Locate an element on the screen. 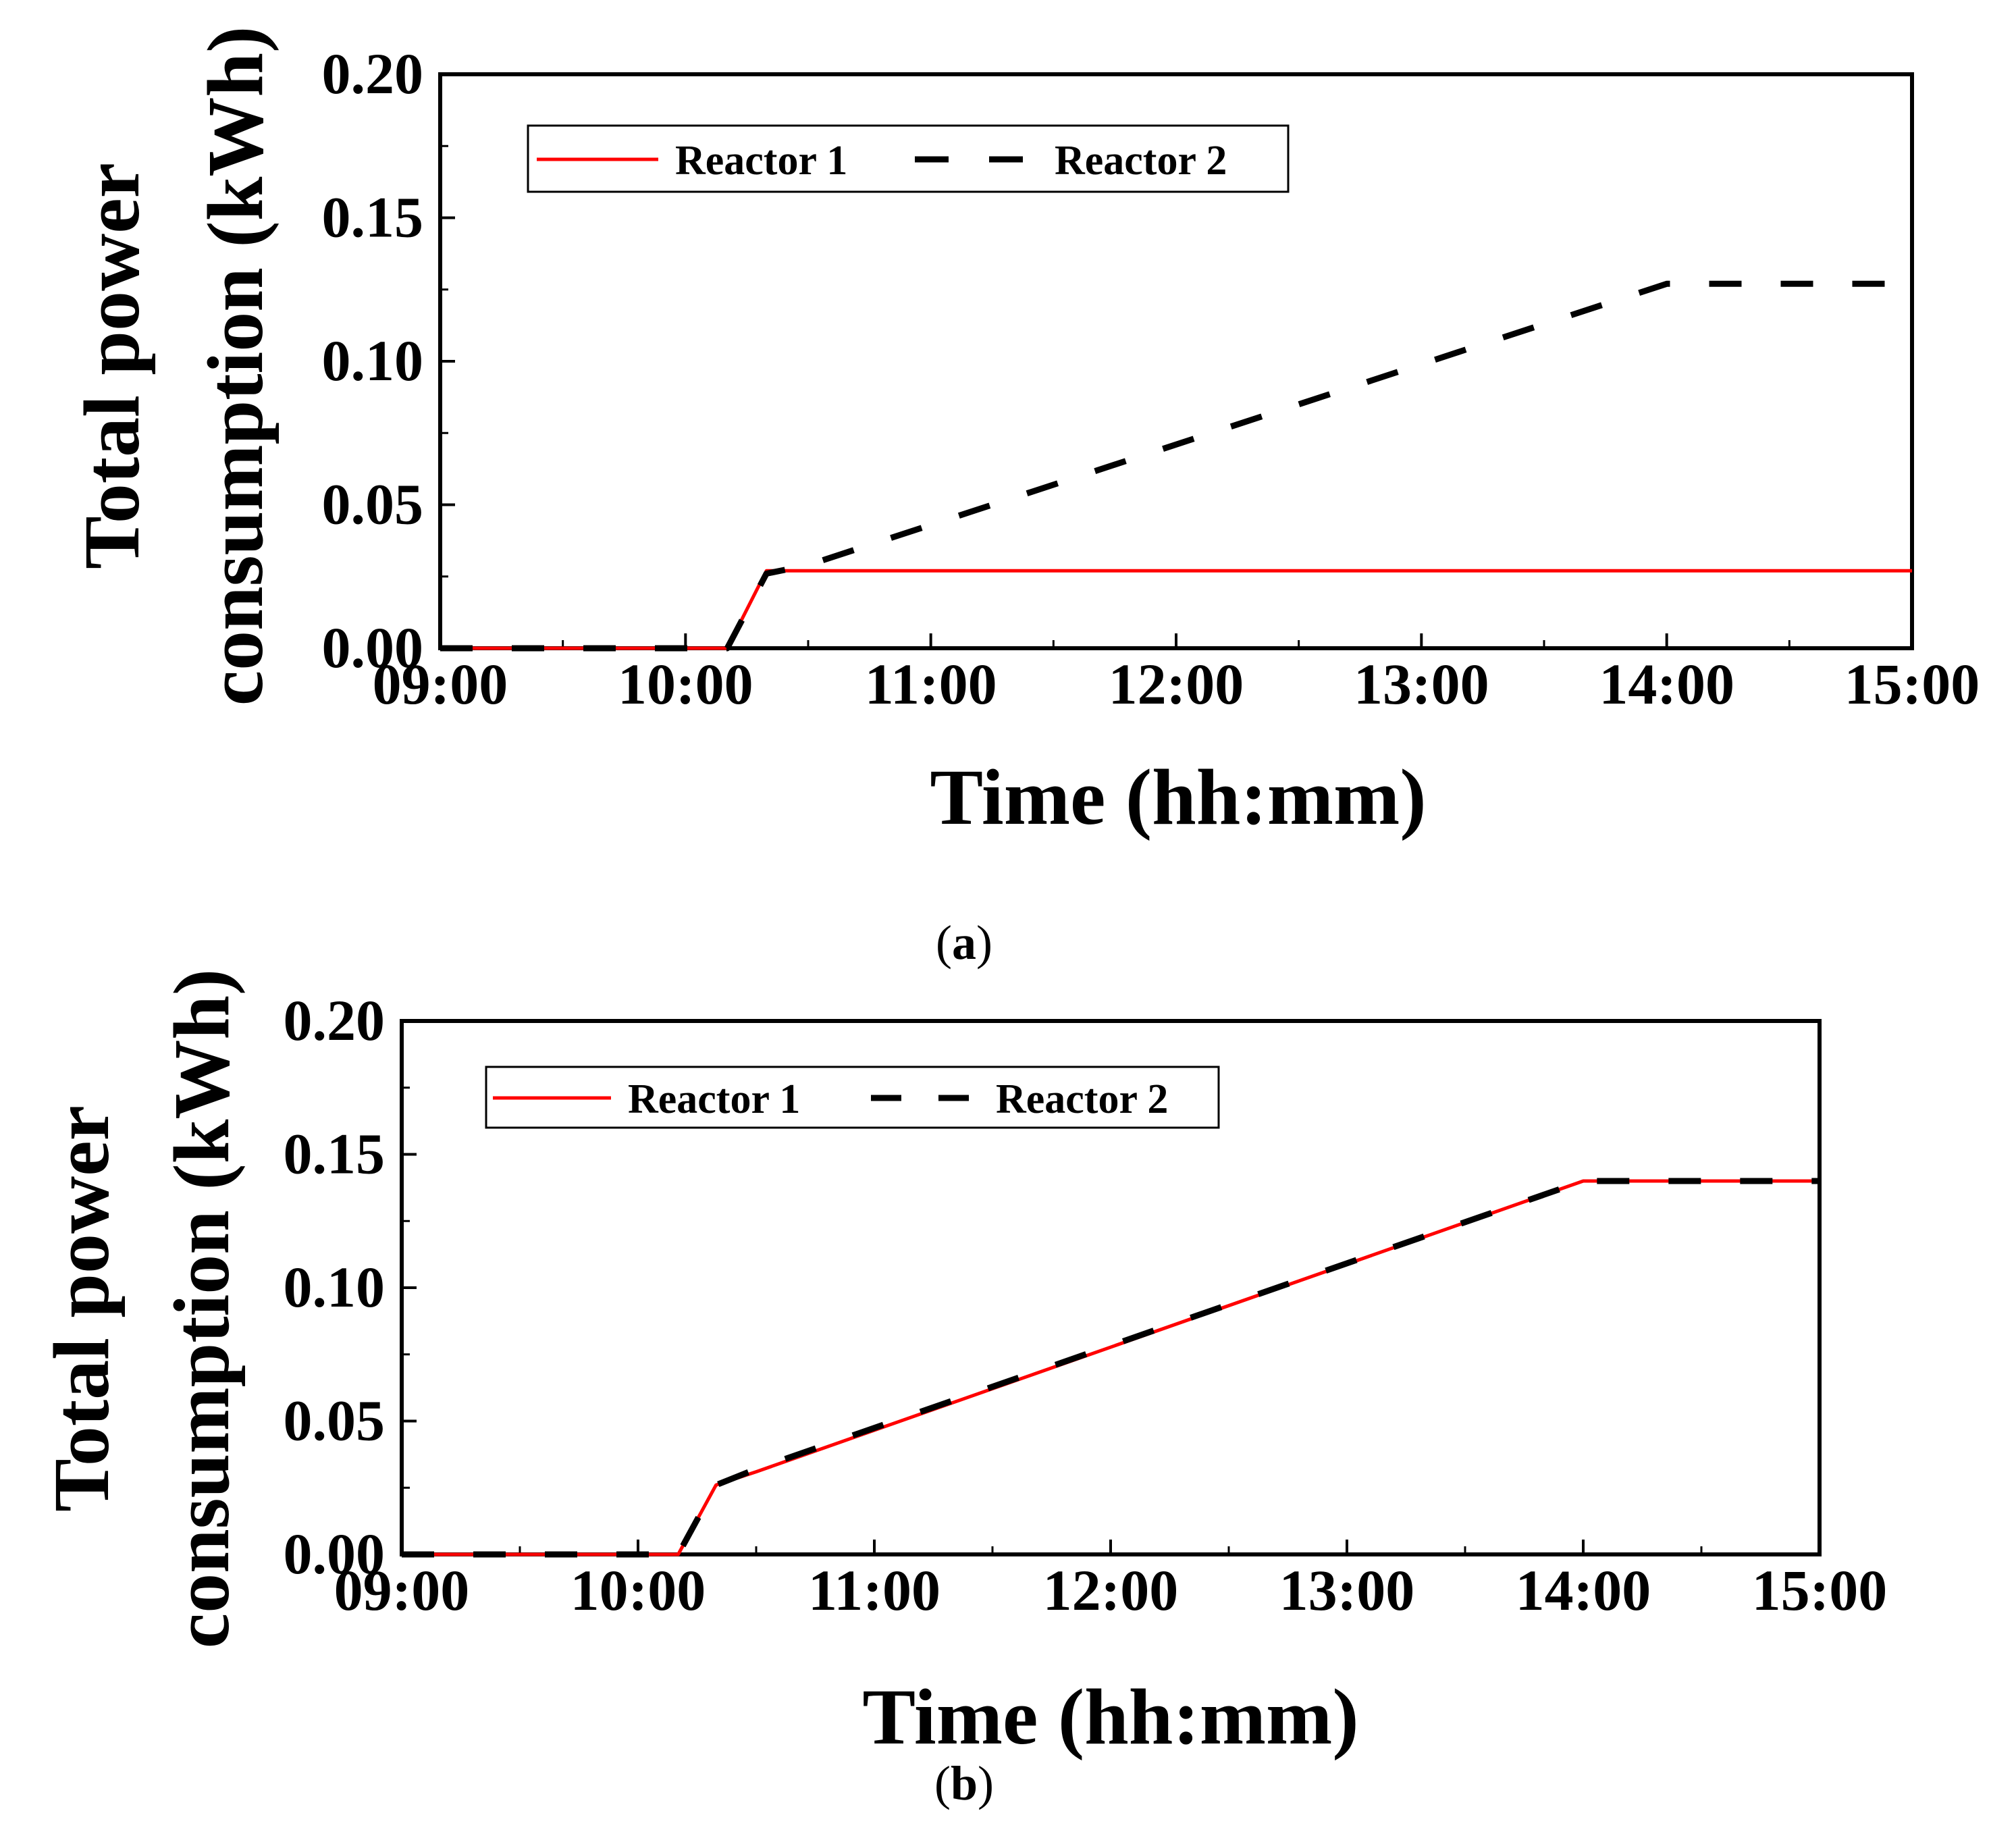  panel-caption-b: (b) is located at coordinates (964, 1783).